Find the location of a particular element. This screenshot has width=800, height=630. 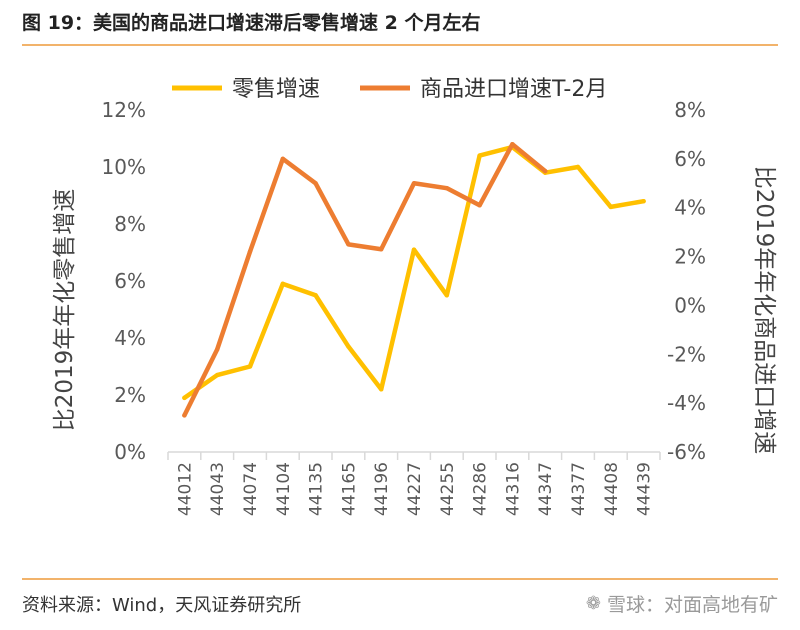

x-tick-label: 44196 is located at coordinates (382, 489).